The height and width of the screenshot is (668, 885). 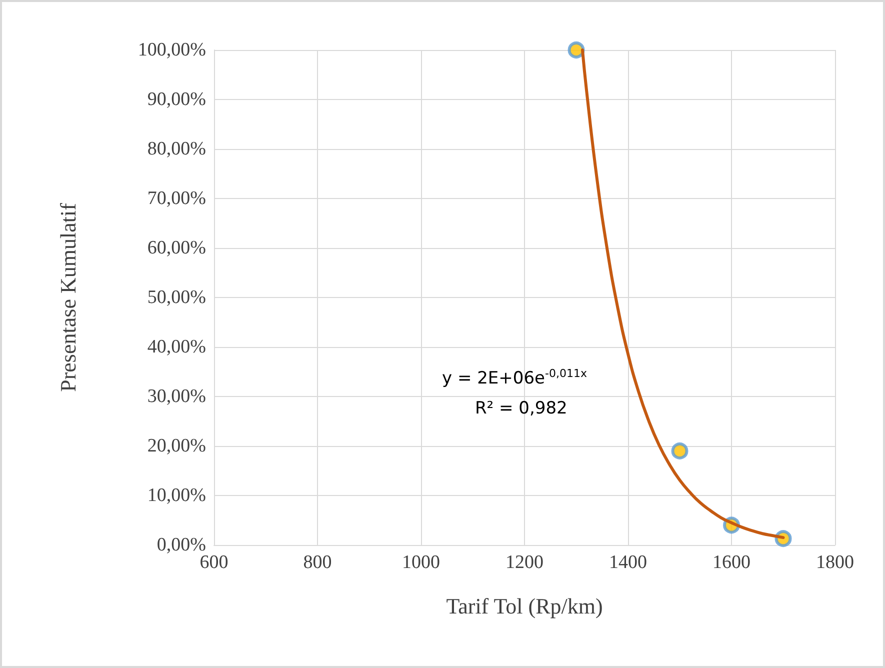 What do you see at coordinates (525, 562) in the screenshot?
I see `x-tick-label: 1200` at bounding box center [525, 562].